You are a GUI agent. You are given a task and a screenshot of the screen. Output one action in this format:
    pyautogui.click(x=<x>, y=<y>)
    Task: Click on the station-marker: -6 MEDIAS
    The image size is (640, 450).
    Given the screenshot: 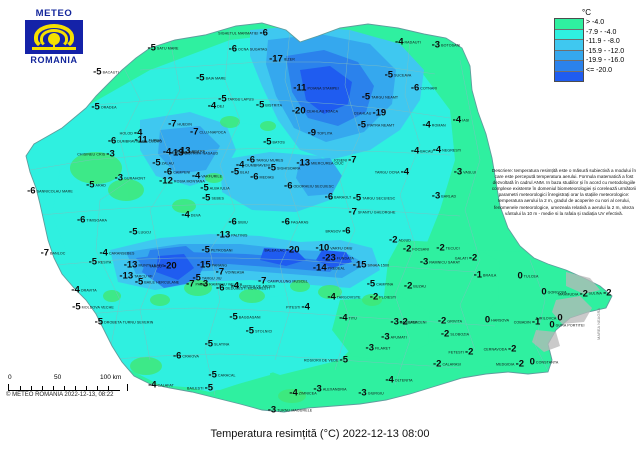 What is the action you would take?
    pyautogui.click(x=262, y=177)
    